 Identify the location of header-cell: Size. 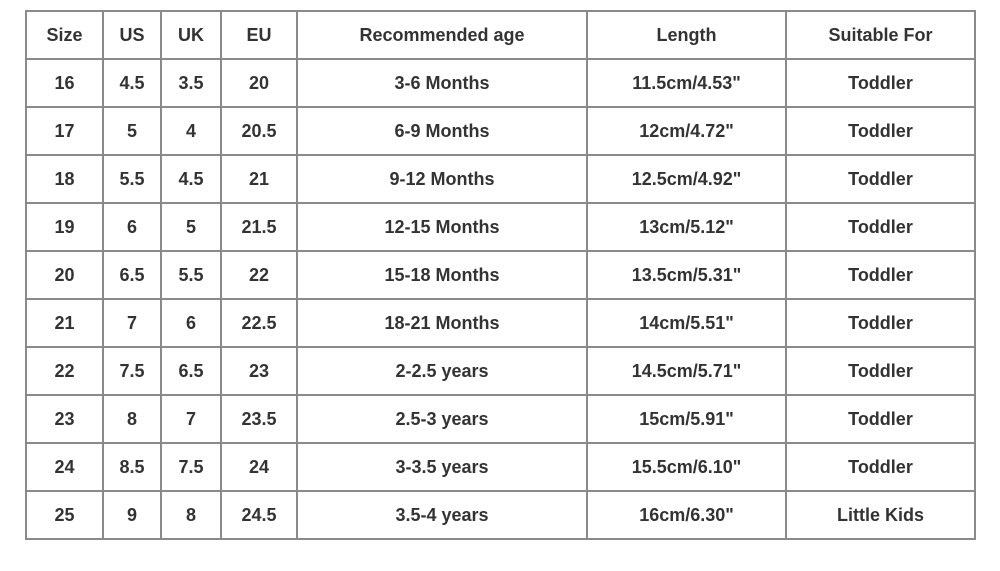
(64, 35).